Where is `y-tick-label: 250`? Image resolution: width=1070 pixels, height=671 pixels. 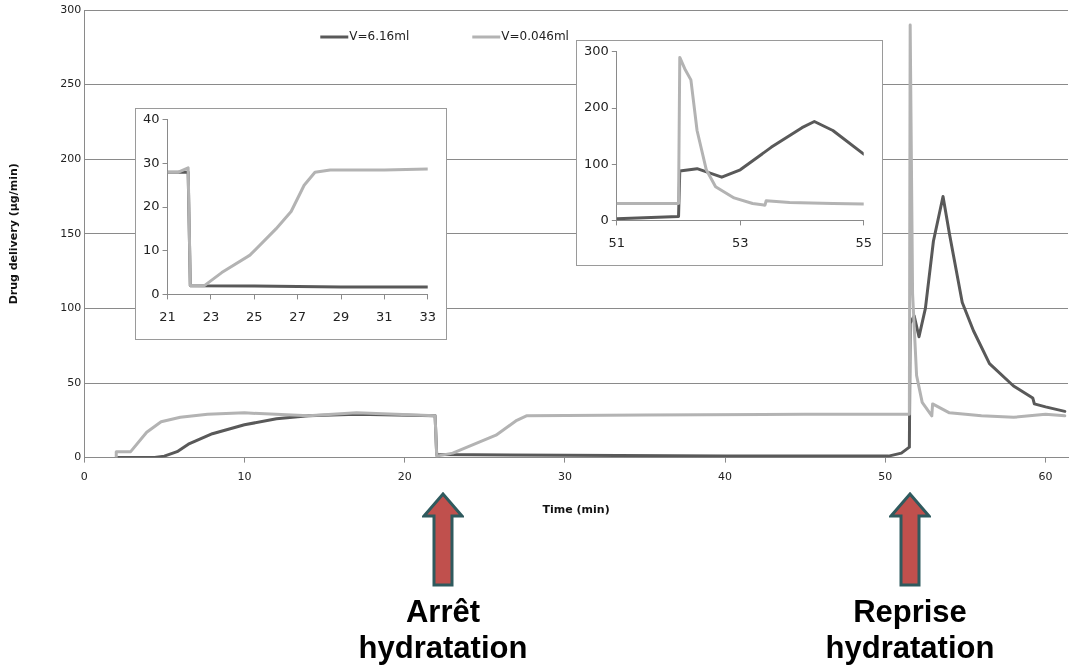 y-tick-label: 250 is located at coordinates (71, 84).